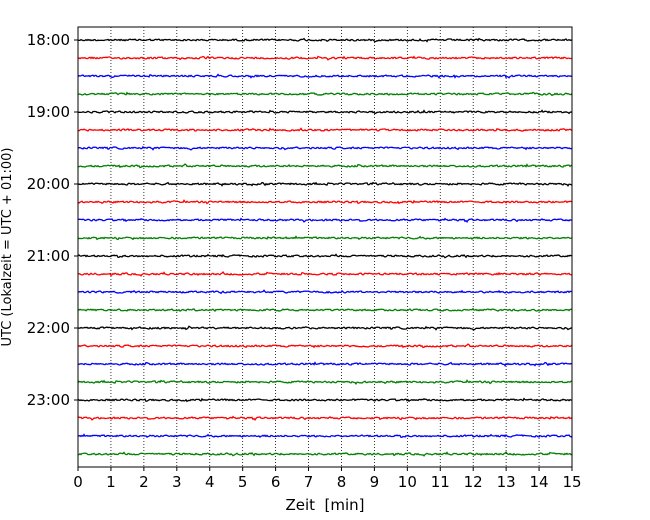  I want to click on y-tick-label: 22:00, so click(48, 328).